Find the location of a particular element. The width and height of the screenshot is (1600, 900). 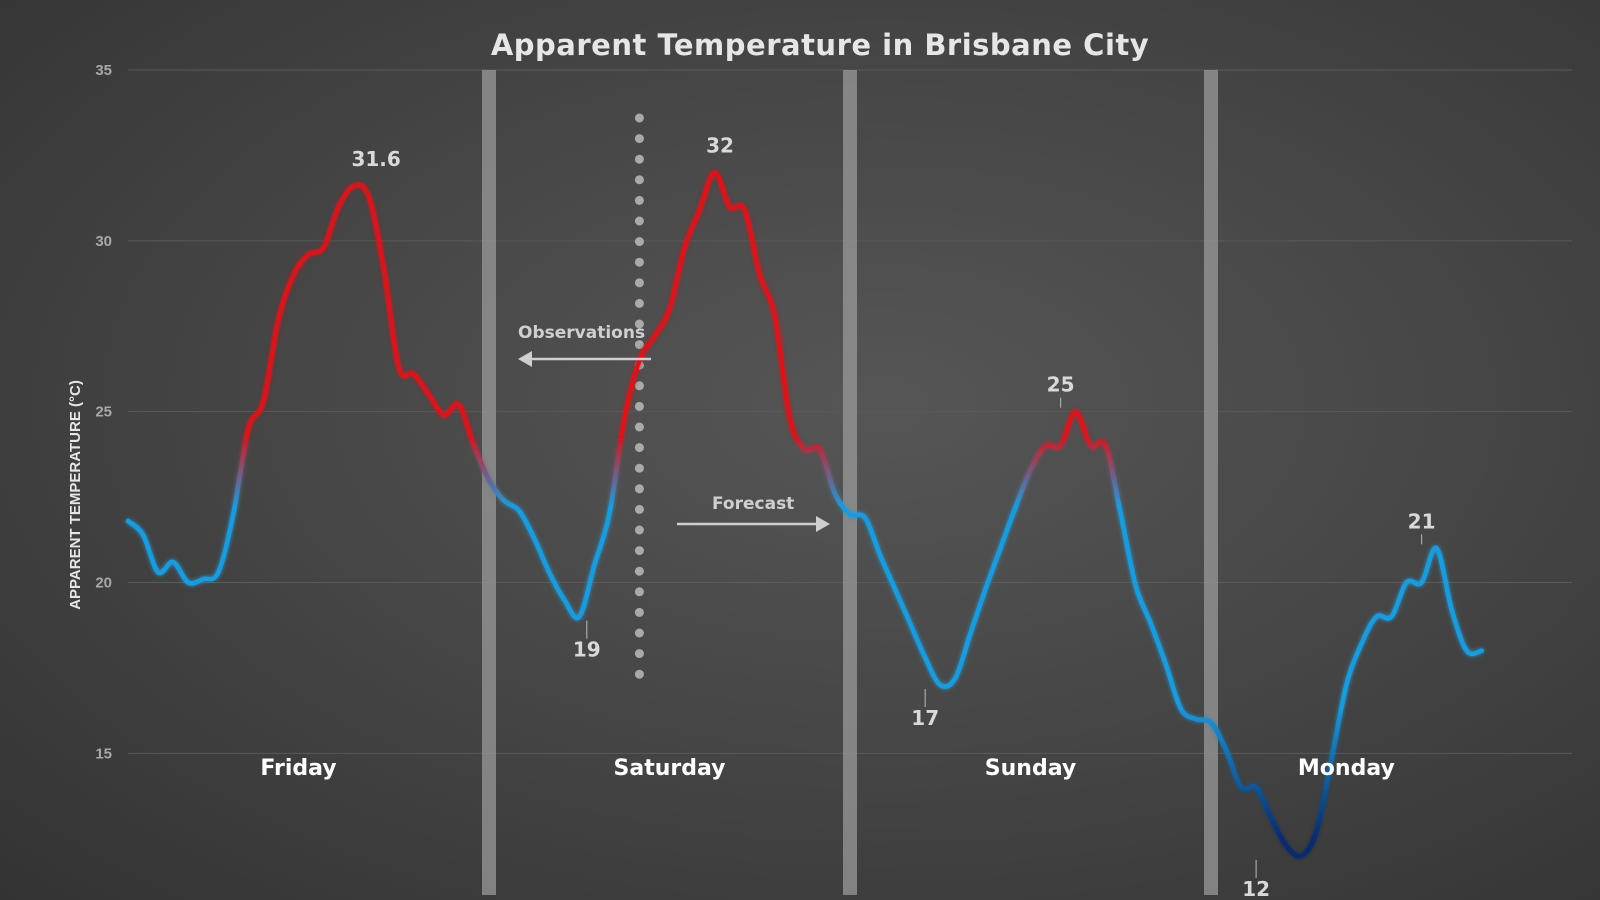

forecast-annotation: Forecast is located at coordinates (753, 513).